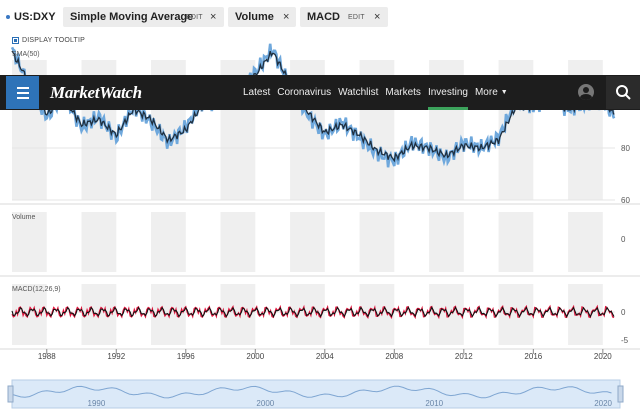  I want to click on marketwatch-logo: MarketWatch, so click(96, 92).